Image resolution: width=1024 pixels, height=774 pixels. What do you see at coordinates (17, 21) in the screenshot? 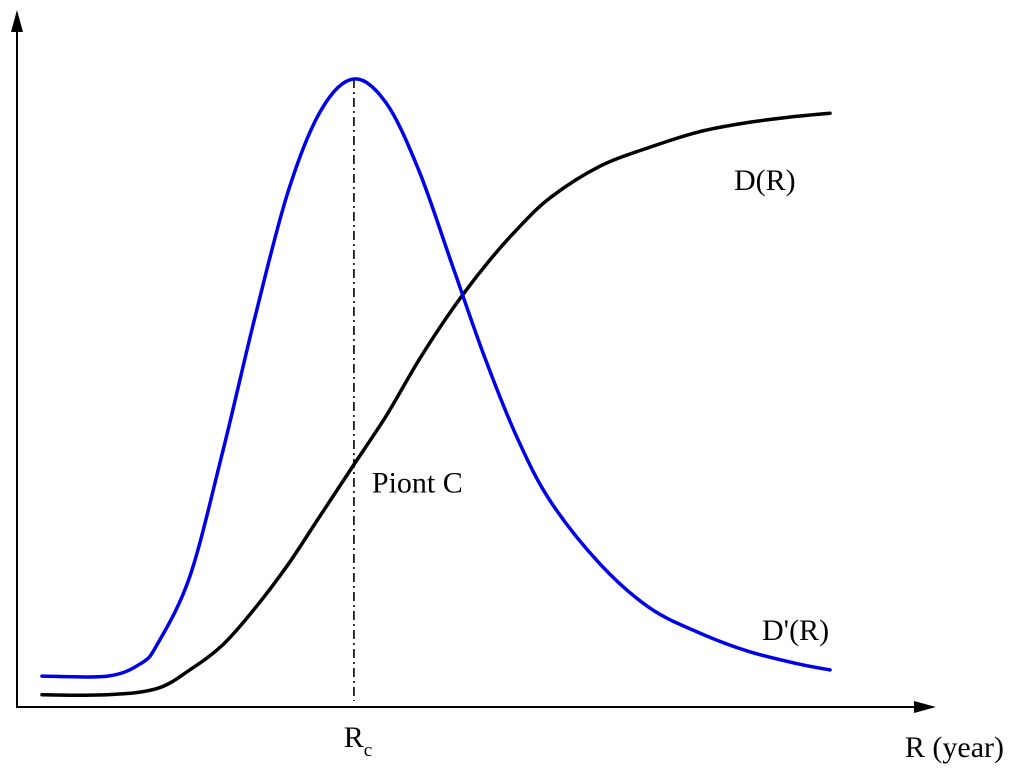
I see `y-axis-arrow` at bounding box center [17, 21].